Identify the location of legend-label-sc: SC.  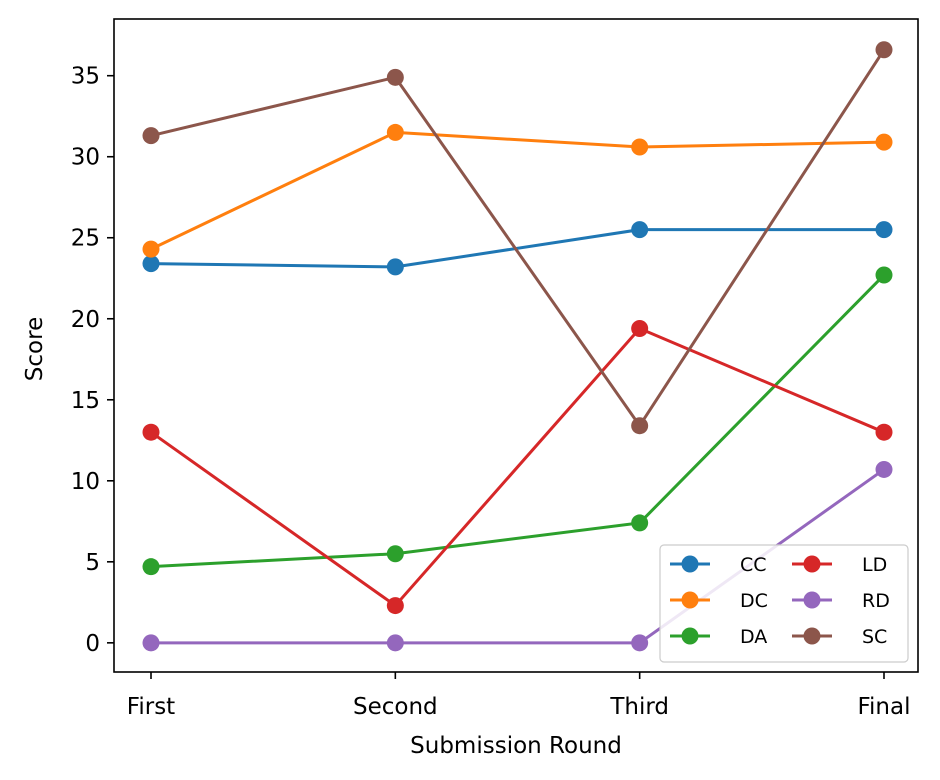
(874, 637).